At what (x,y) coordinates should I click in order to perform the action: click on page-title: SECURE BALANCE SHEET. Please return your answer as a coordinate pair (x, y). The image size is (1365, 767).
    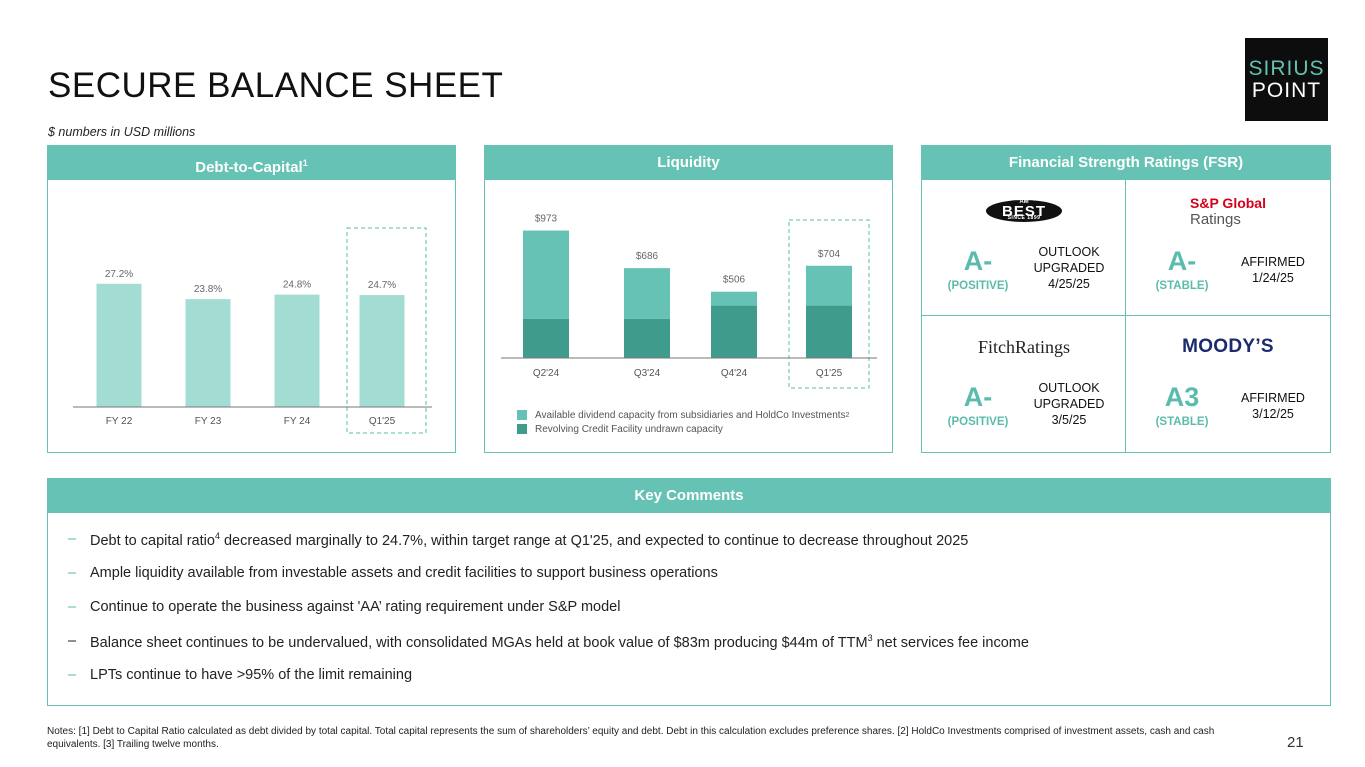
    Looking at the image, I should click on (276, 85).